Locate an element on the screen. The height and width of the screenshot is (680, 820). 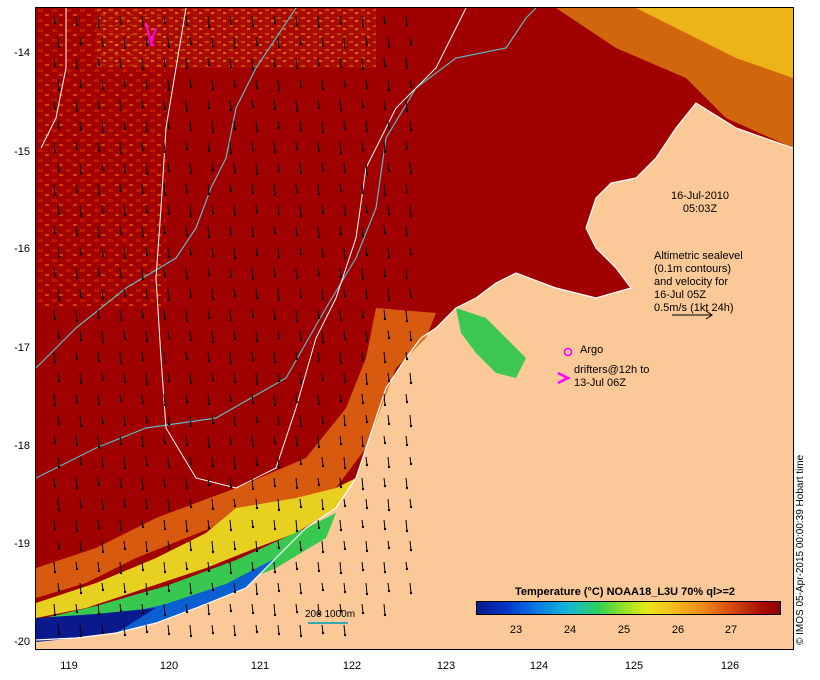
legend-title: Temperature (°C) NOAA18_L3U 70% ql>=2 is located at coordinates (625, 592).